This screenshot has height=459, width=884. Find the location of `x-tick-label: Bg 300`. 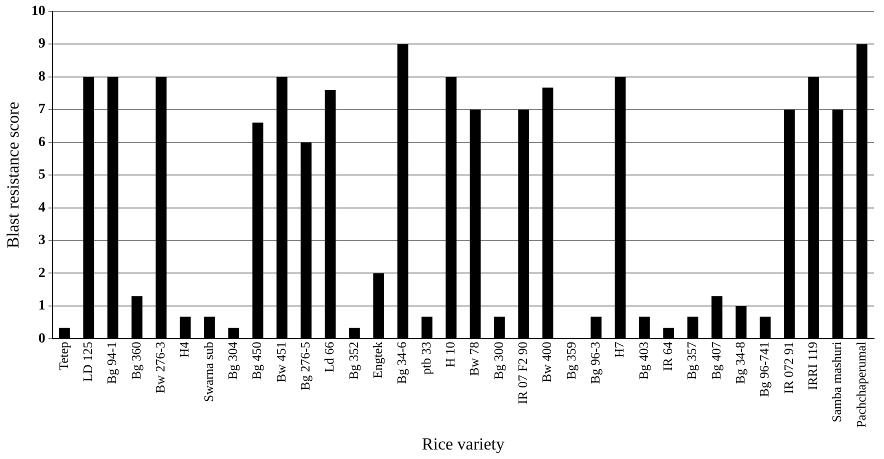

x-tick-label: Bg 300 is located at coordinates (498, 361).